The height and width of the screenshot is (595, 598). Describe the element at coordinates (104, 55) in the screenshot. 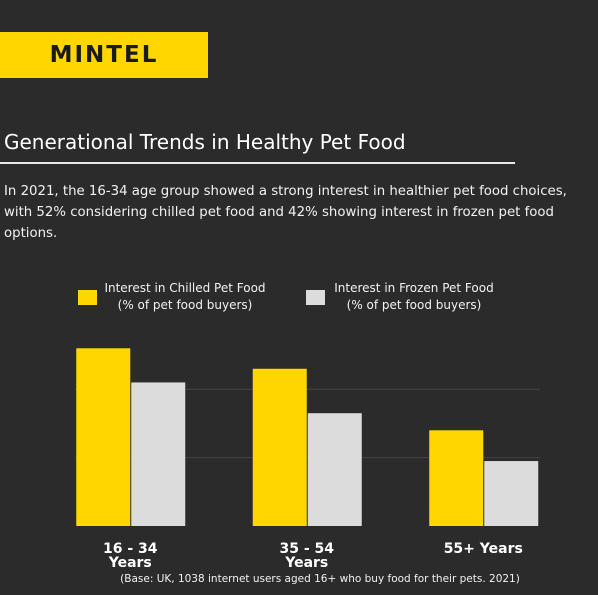

I see `logo: MINTEL` at that location.